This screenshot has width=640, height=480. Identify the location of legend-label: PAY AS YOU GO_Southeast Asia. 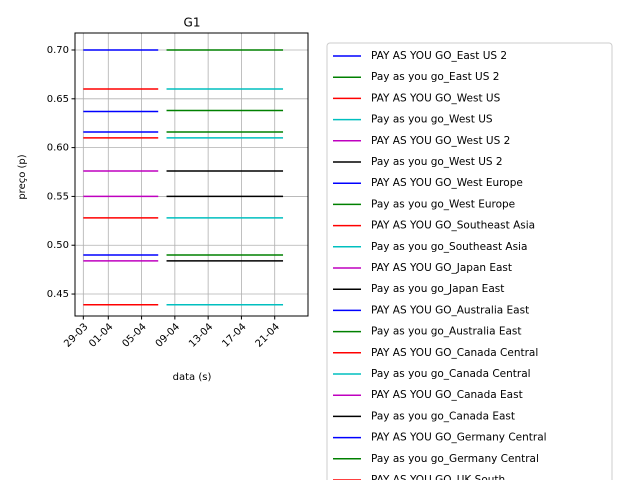
(453, 226).